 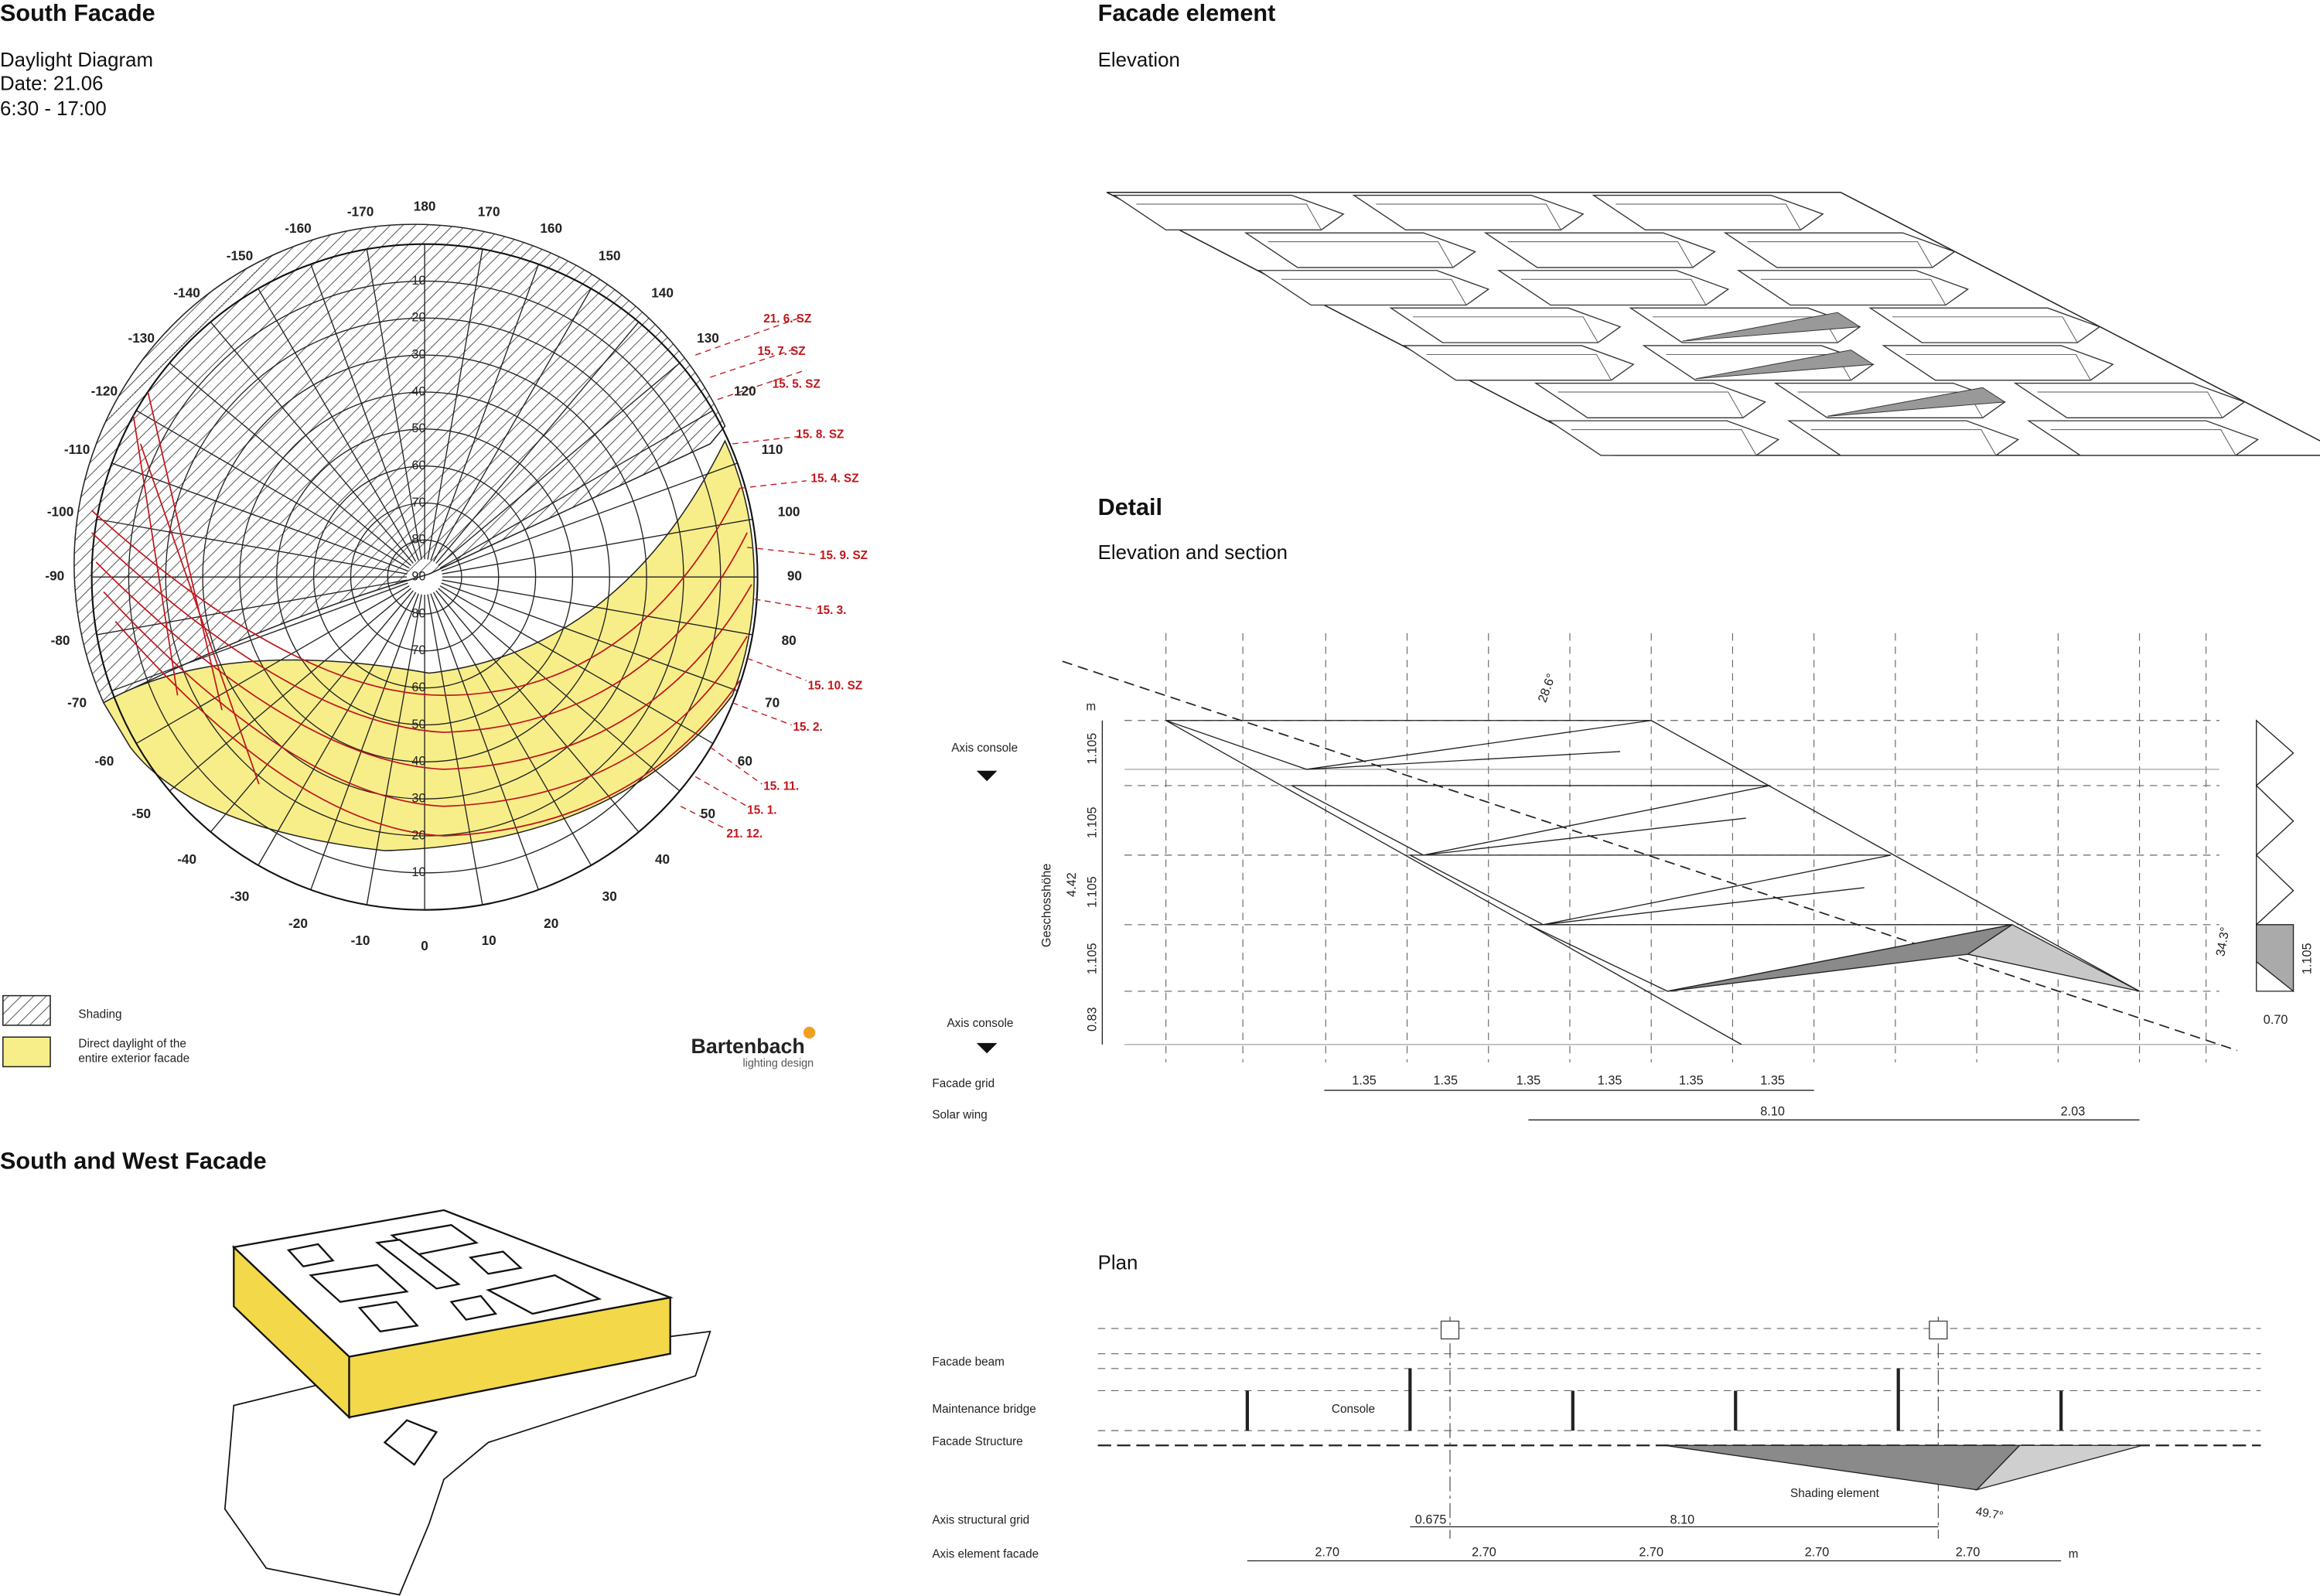 What do you see at coordinates (1989, 1514) in the screenshot?
I see `angle-label: 49.7°` at bounding box center [1989, 1514].